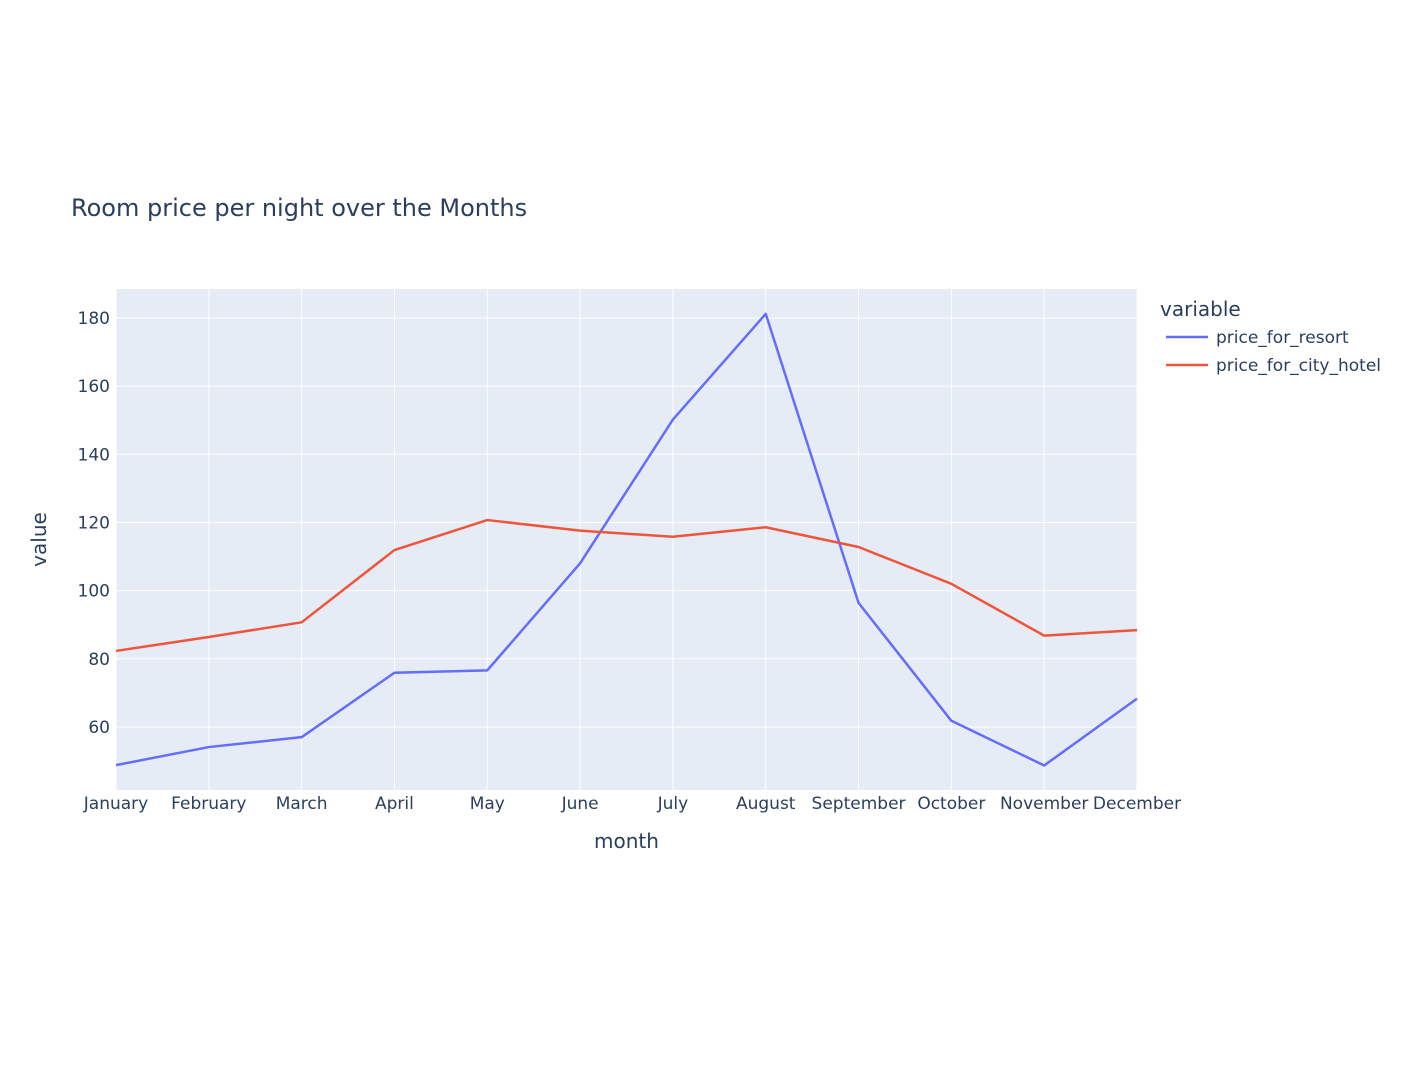 This screenshot has height=1077, width=1405. Describe the element at coordinates (39, 539) in the screenshot. I see `y-axis-title: value` at that location.